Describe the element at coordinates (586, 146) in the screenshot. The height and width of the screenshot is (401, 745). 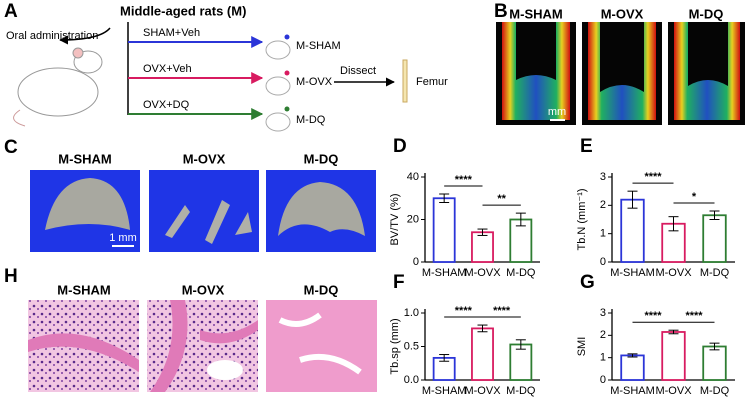
I see `panel-label: E` at that location.